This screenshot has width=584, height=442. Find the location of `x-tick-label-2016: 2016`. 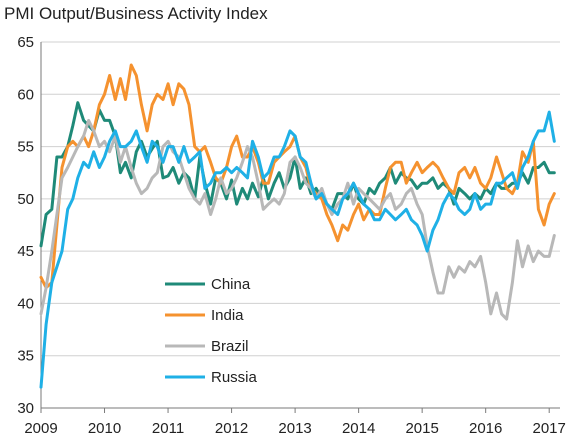

x-tick-label-2016: 2016 is located at coordinates (485, 428).